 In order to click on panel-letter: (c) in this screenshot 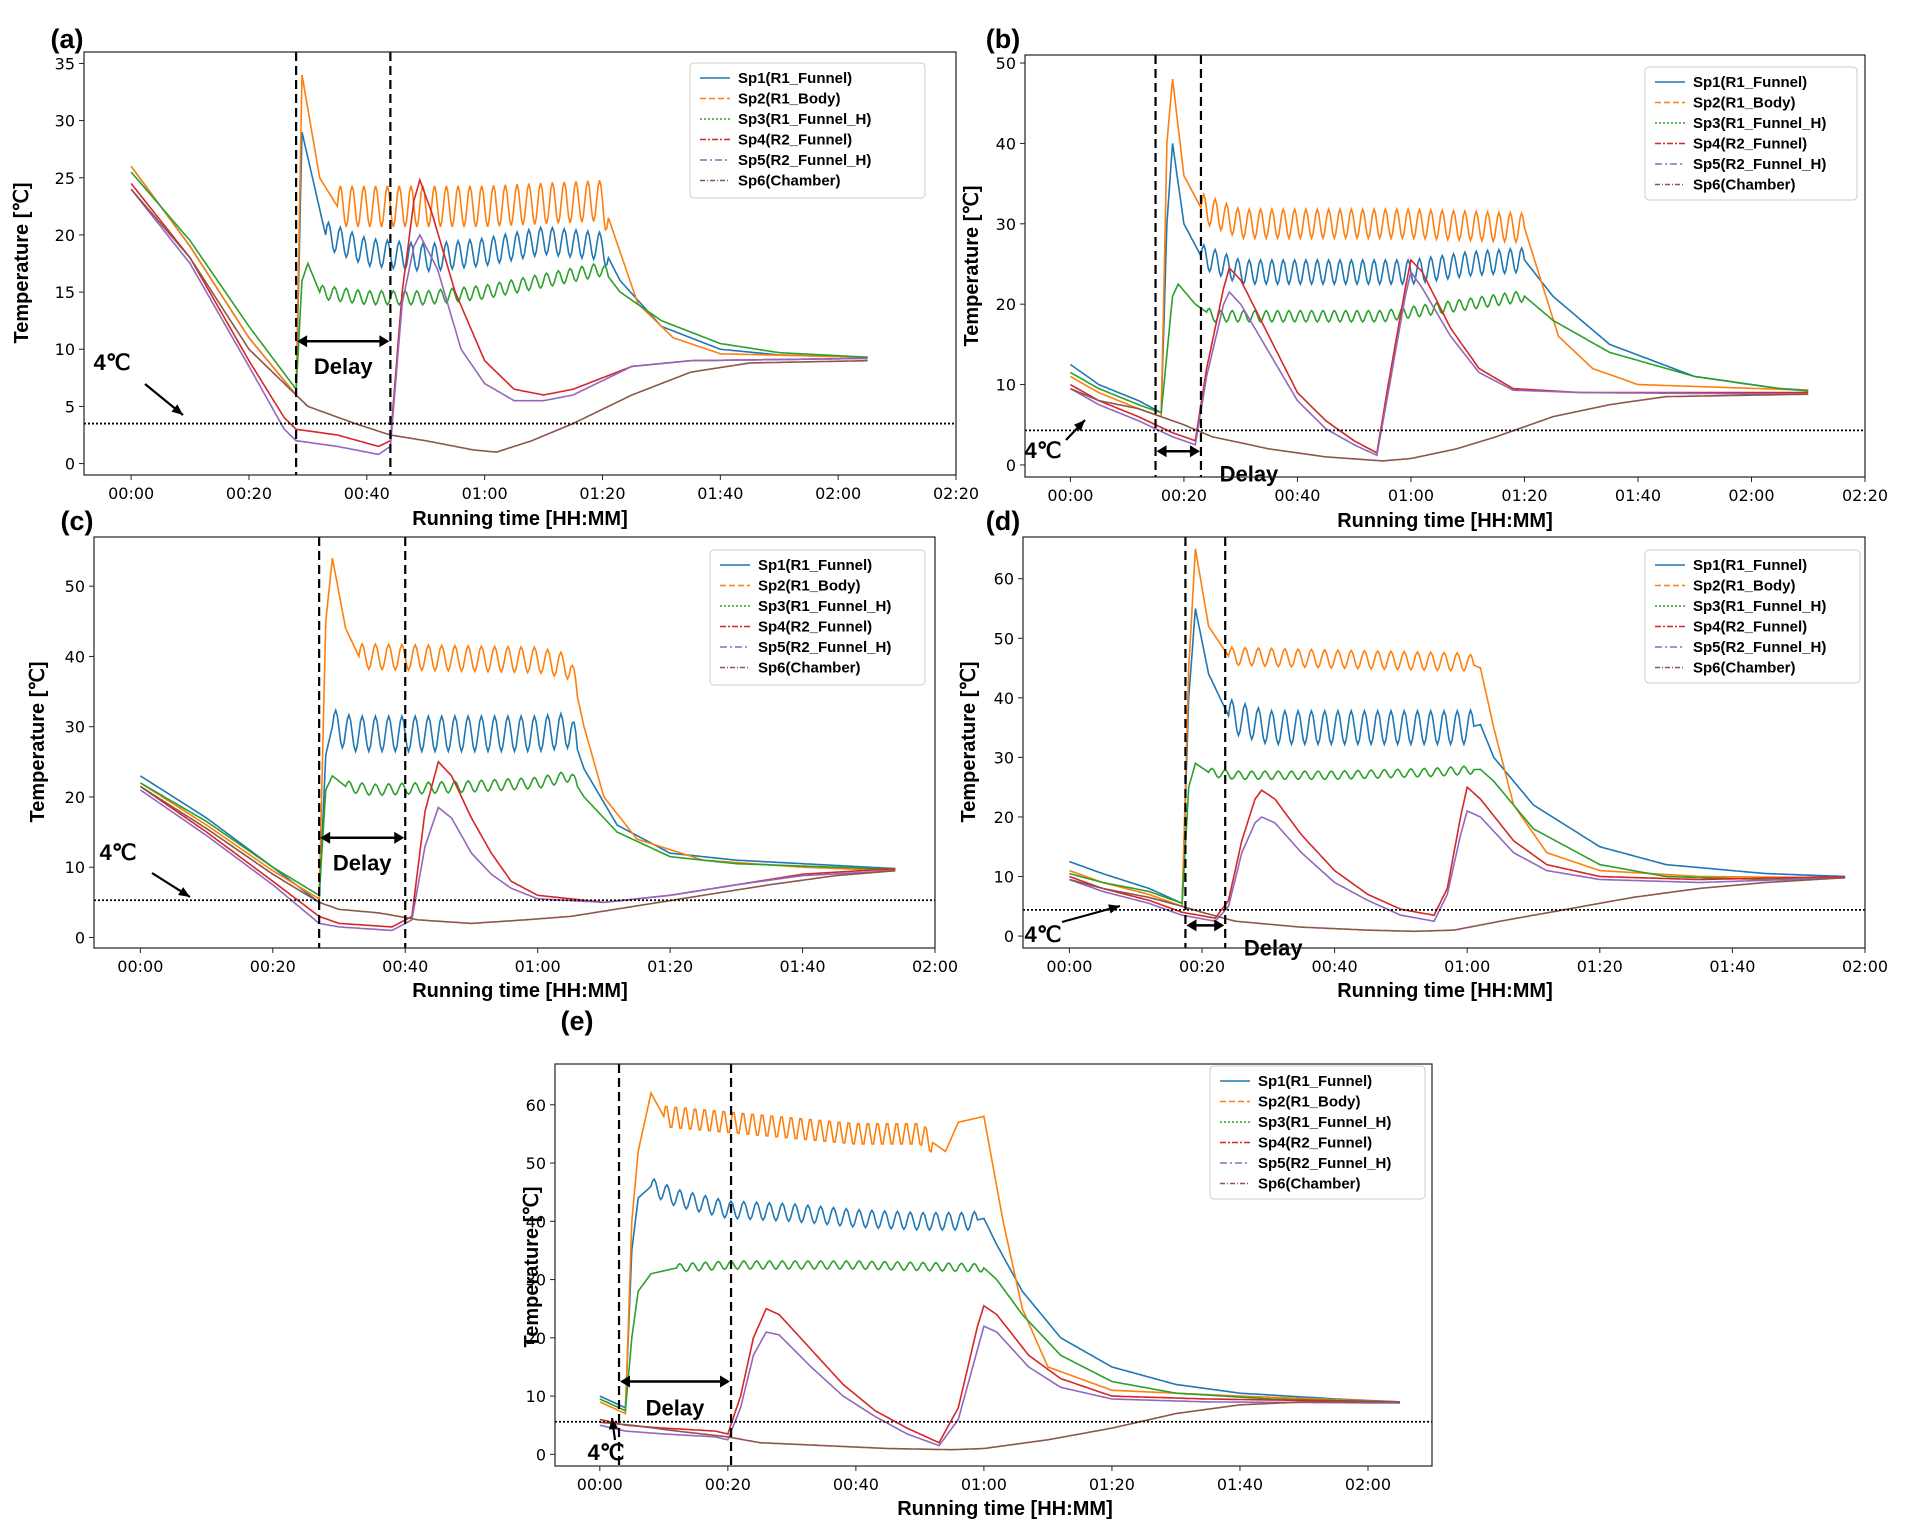, I will do `click(77, 521)`.